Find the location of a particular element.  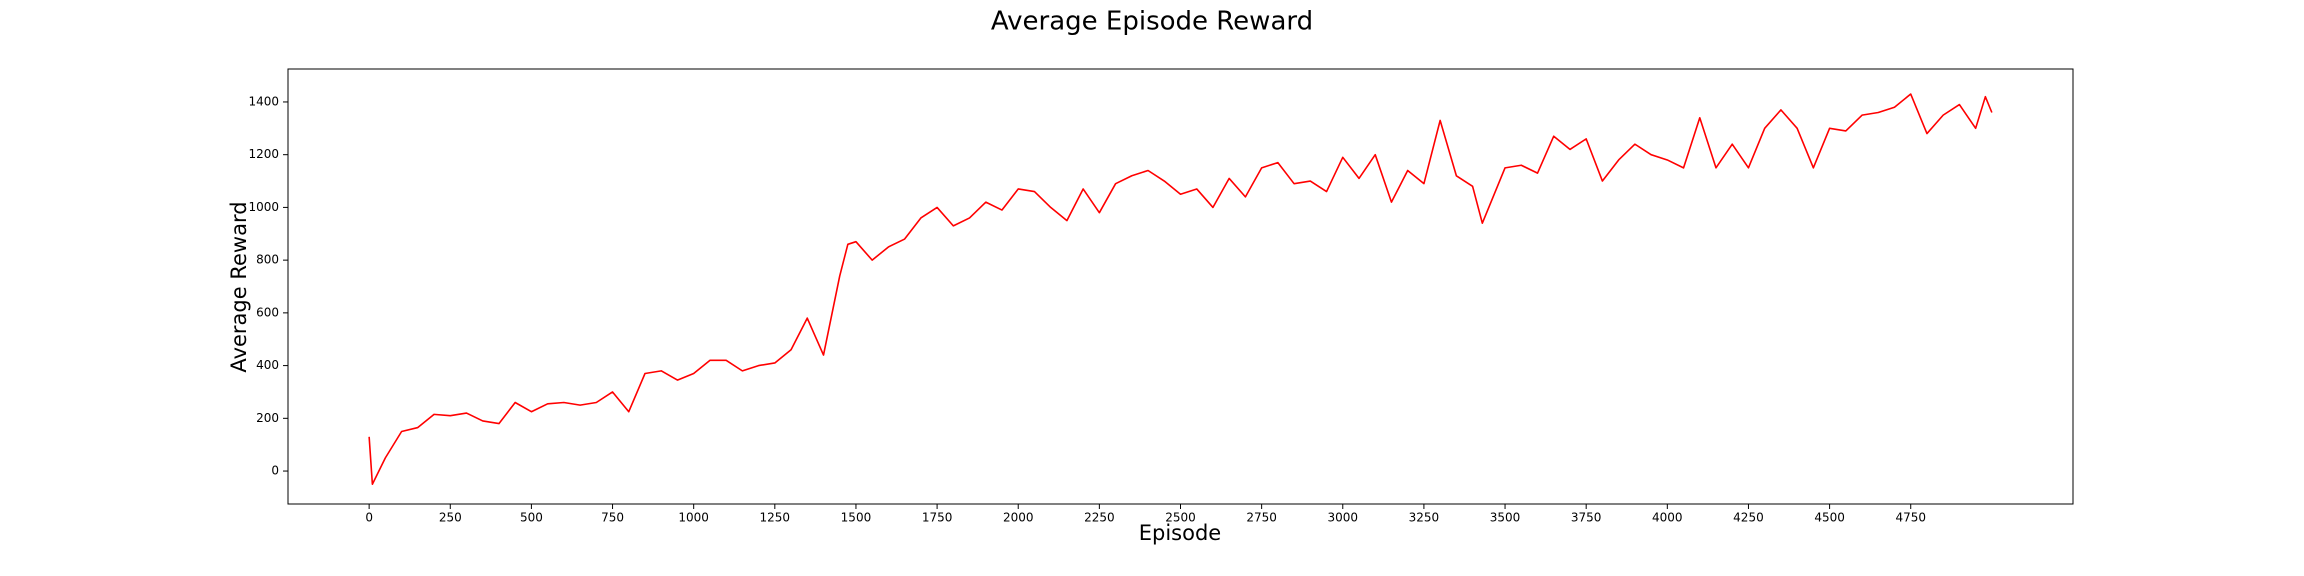

y-tick-label: 600 is located at coordinates (267, 312).